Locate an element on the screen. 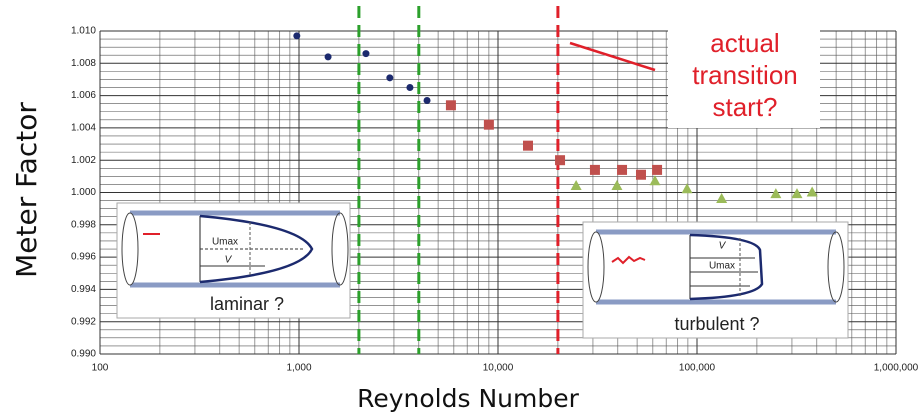 This screenshot has width=922, height=418. y-tick-label: 0.994 is located at coordinates (83, 289).